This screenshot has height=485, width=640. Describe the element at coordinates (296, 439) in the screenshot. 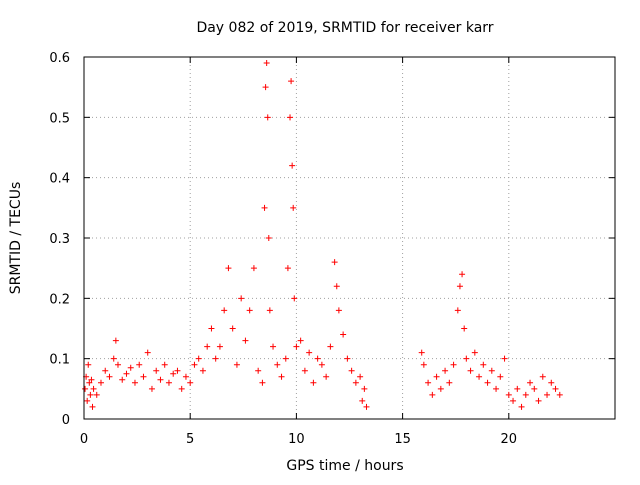

I see `x-tick-label: 10` at that location.